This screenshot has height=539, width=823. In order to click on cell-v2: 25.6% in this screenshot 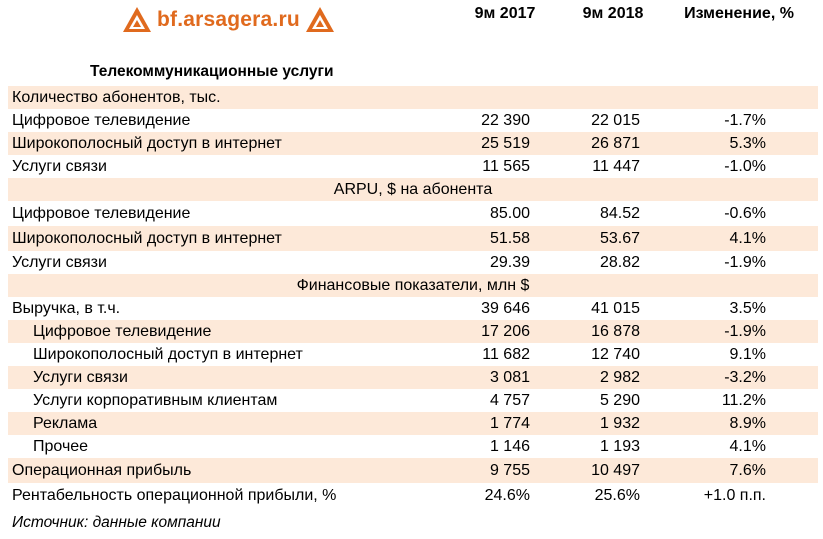, I will do `click(617, 495)`.